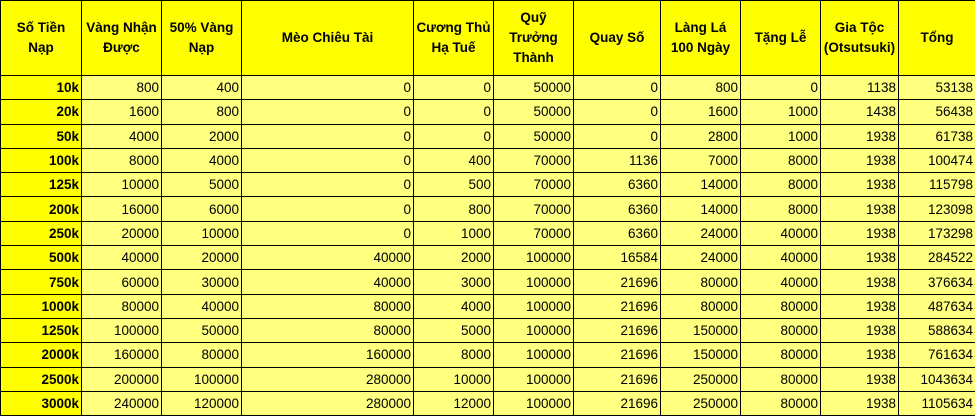 The image size is (975, 416). Describe the element at coordinates (937, 112) in the screenshot. I see `value-cell: 56438` at that location.